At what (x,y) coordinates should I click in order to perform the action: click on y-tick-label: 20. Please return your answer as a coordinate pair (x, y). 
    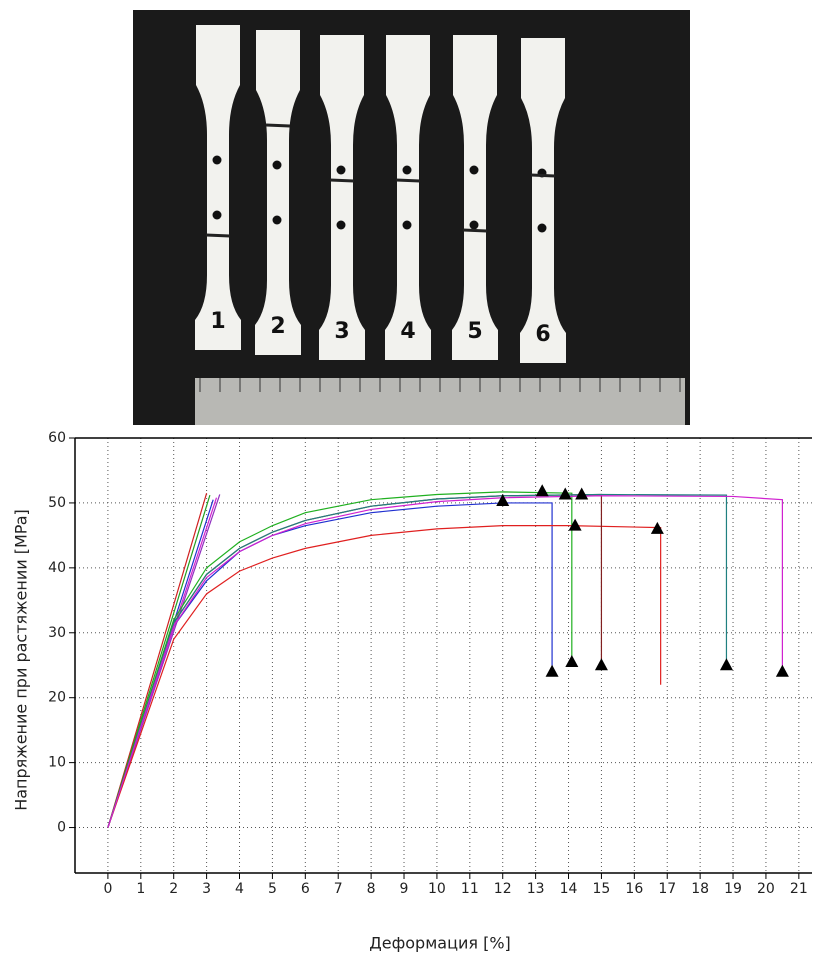
    Looking at the image, I should click on (57, 698).